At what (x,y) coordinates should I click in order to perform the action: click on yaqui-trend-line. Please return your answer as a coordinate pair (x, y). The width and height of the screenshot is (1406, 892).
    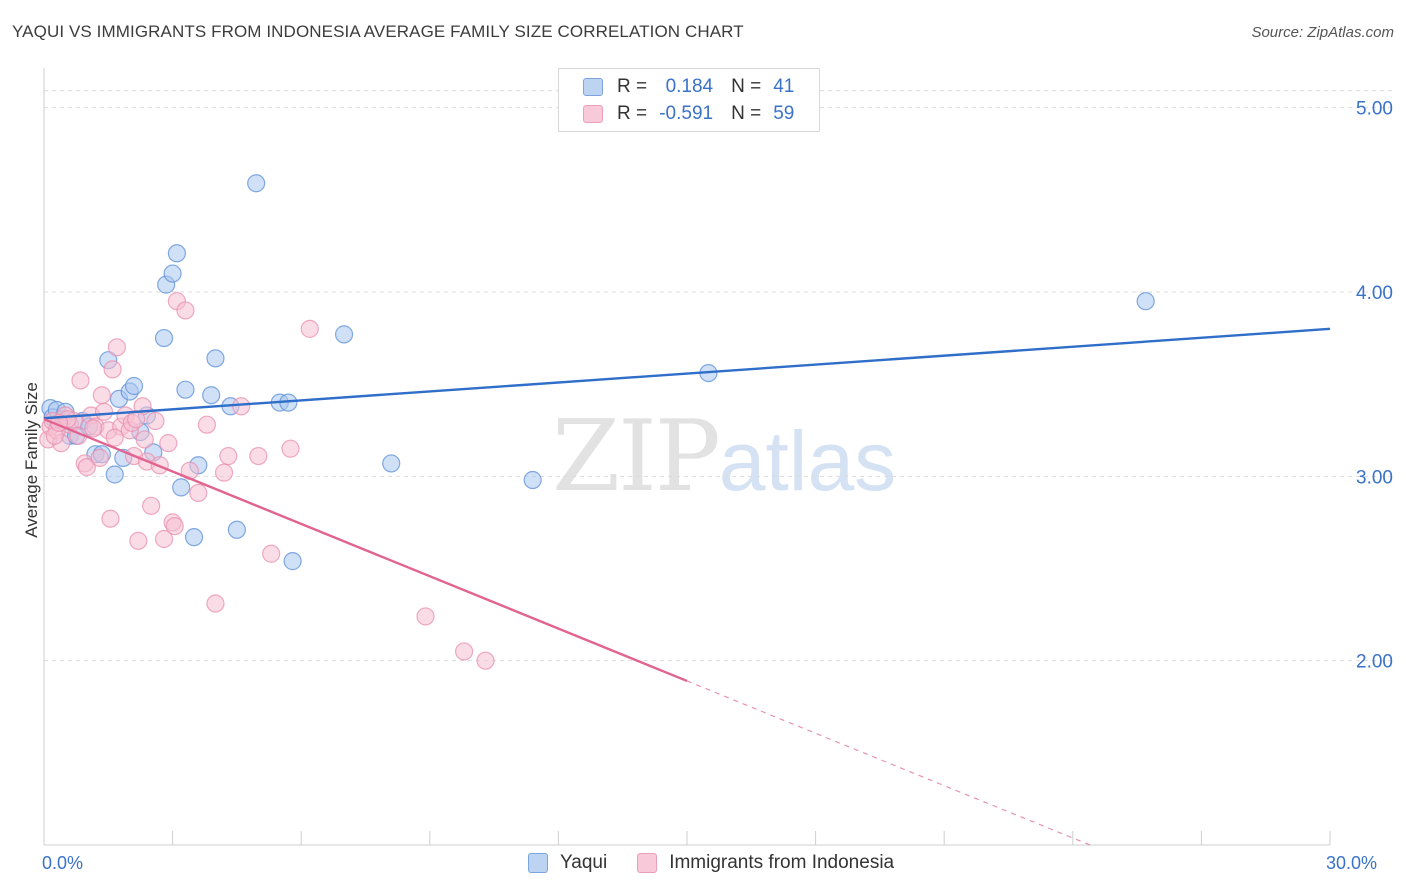
    Looking at the image, I should click on (687, 373).